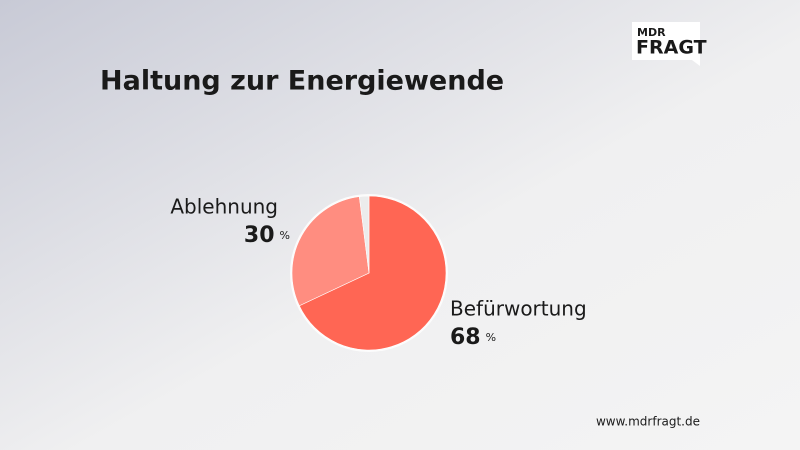  I want to click on logo-box, so click(666, 44).